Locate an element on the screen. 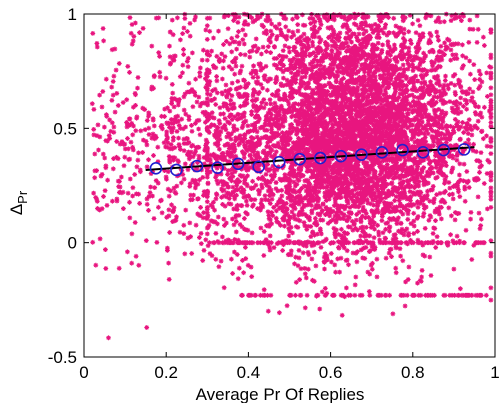 The height and width of the screenshot is (403, 500). y-axis-title: ΔPr is located at coordinates (18, 202).